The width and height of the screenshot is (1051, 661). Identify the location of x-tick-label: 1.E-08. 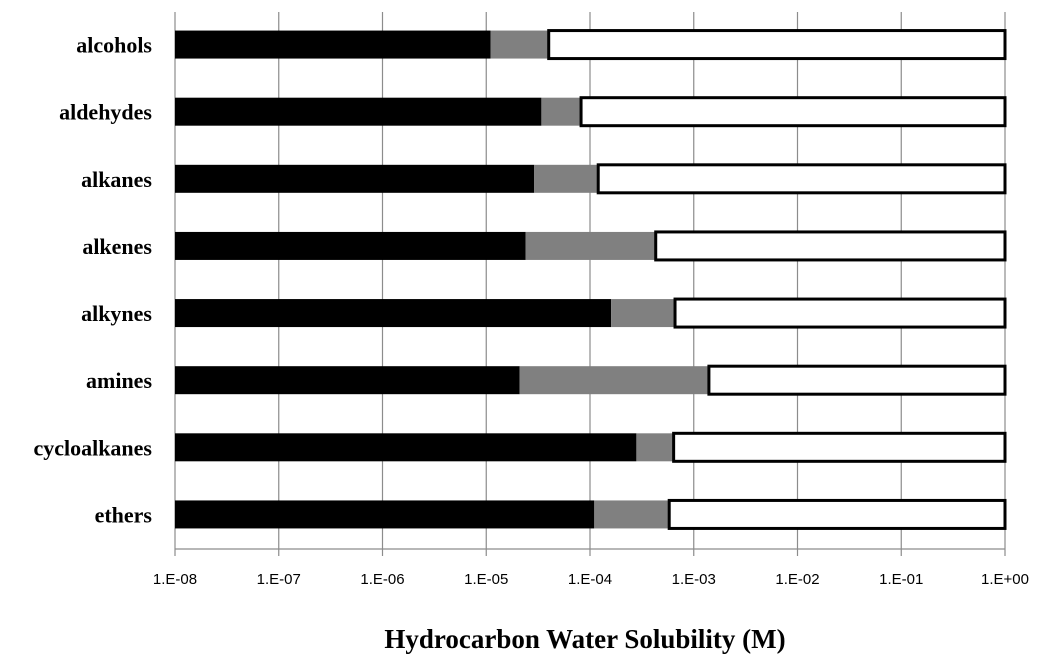
(175, 579).